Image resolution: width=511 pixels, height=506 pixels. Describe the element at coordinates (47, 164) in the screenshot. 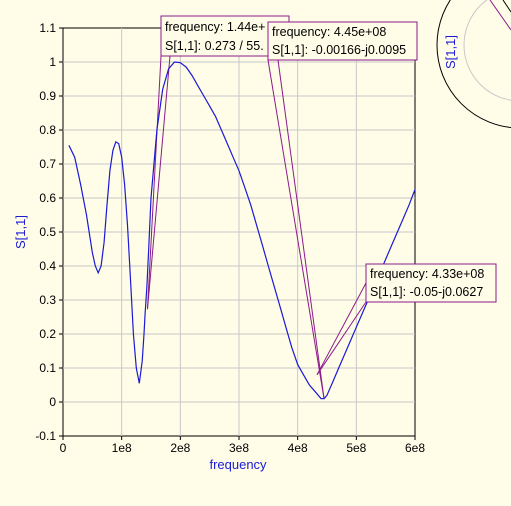

I see `y-tick-label: 0.7` at that location.